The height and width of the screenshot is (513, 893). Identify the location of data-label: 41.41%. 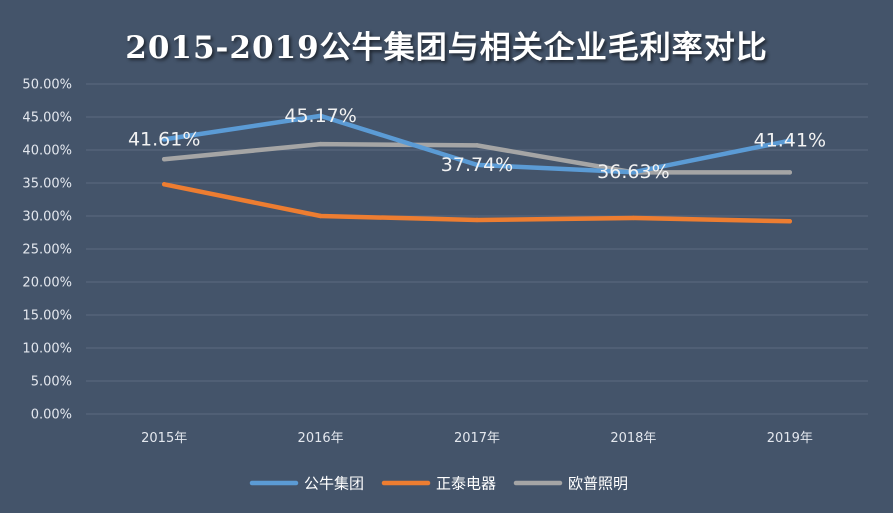
(790, 141).